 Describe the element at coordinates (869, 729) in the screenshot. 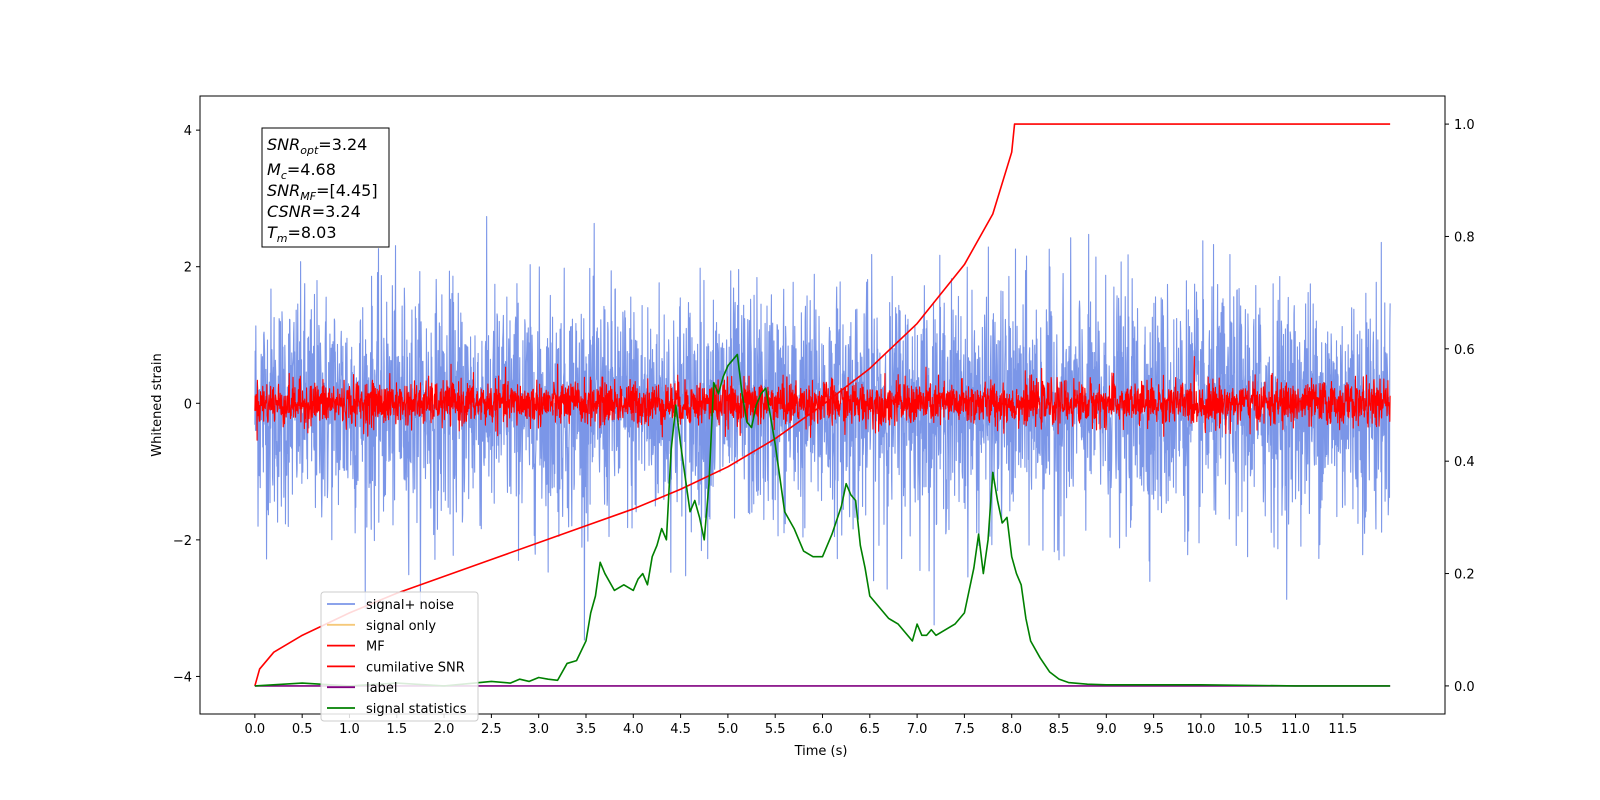

I see `x-tick-label: 6.5` at that location.